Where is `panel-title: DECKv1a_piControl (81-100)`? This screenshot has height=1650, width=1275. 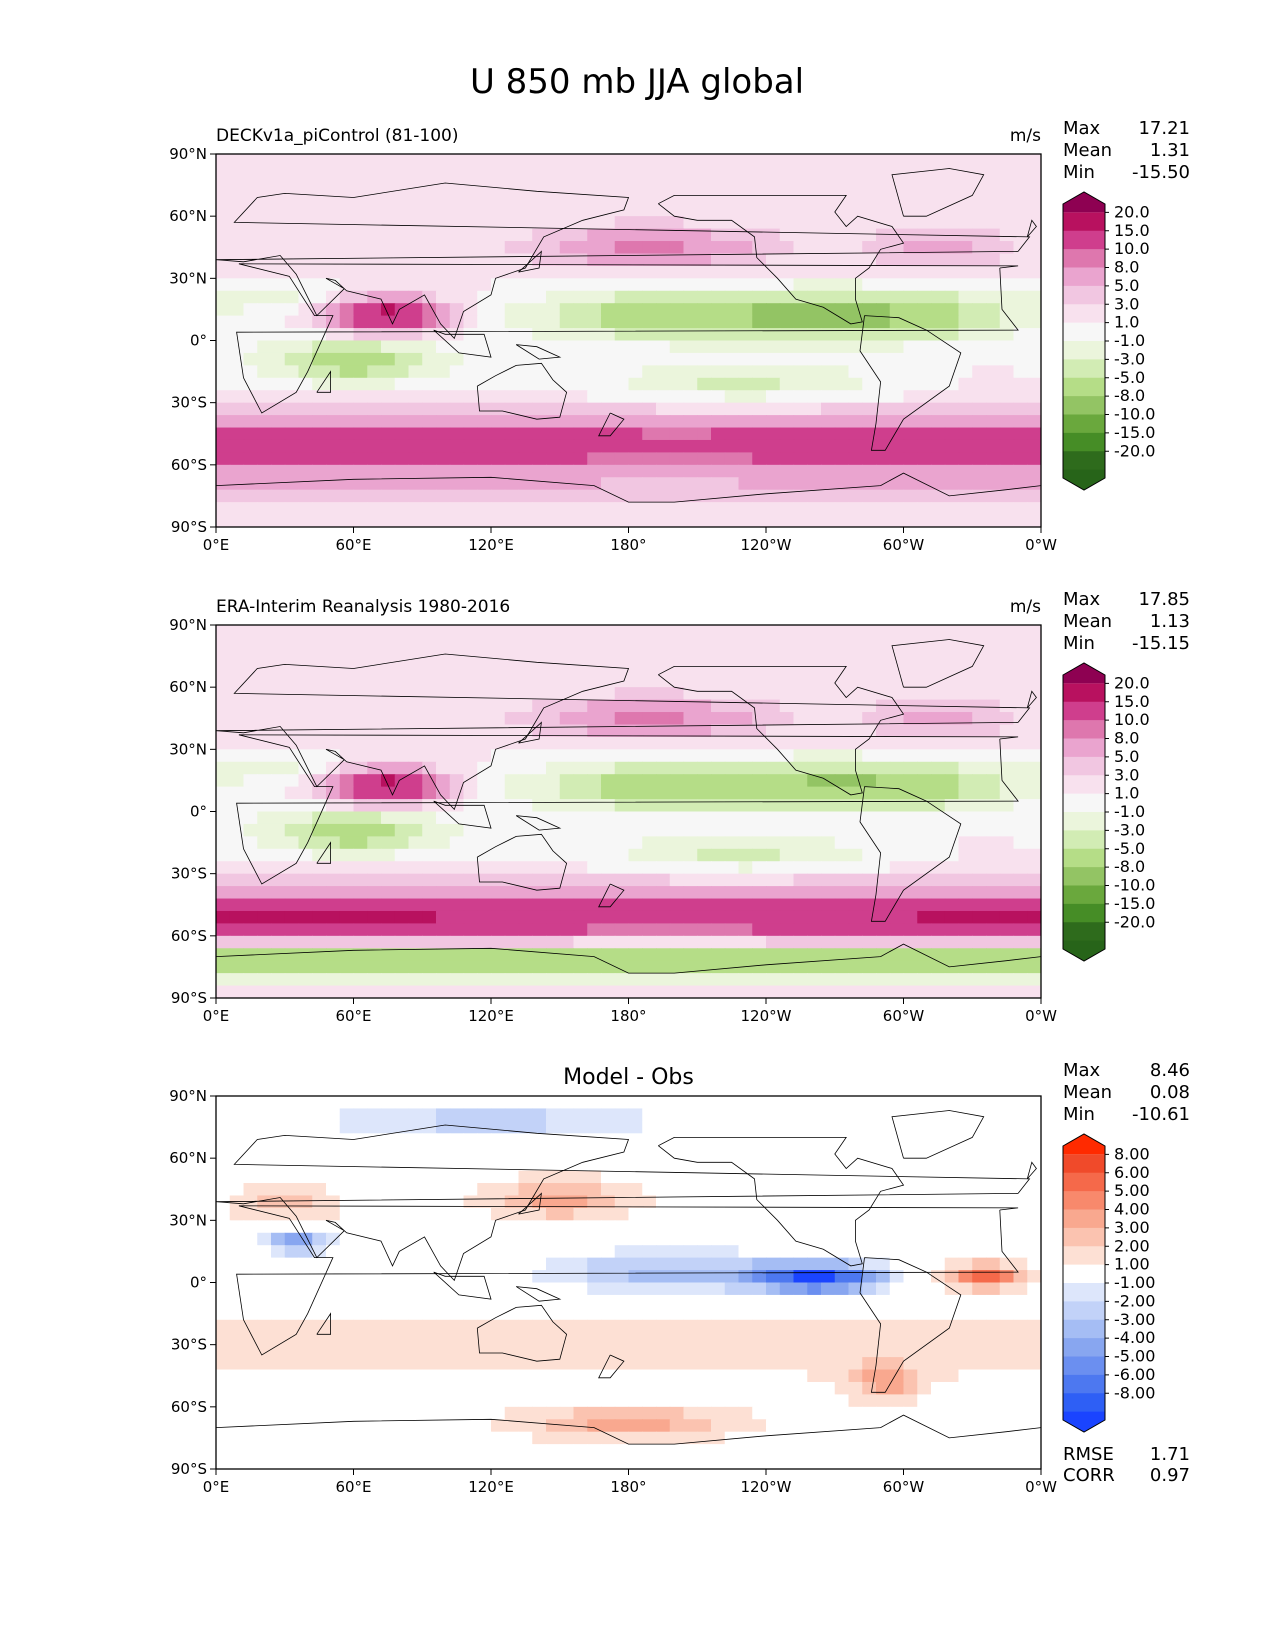 panel-title: DECKv1a_piControl (81-100) is located at coordinates (337, 136).